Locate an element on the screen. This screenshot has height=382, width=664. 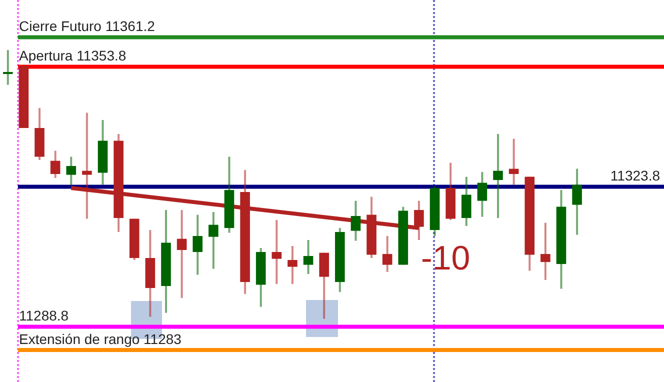
ref-line-label: 11323.8 is located at coordinates (635, 176).